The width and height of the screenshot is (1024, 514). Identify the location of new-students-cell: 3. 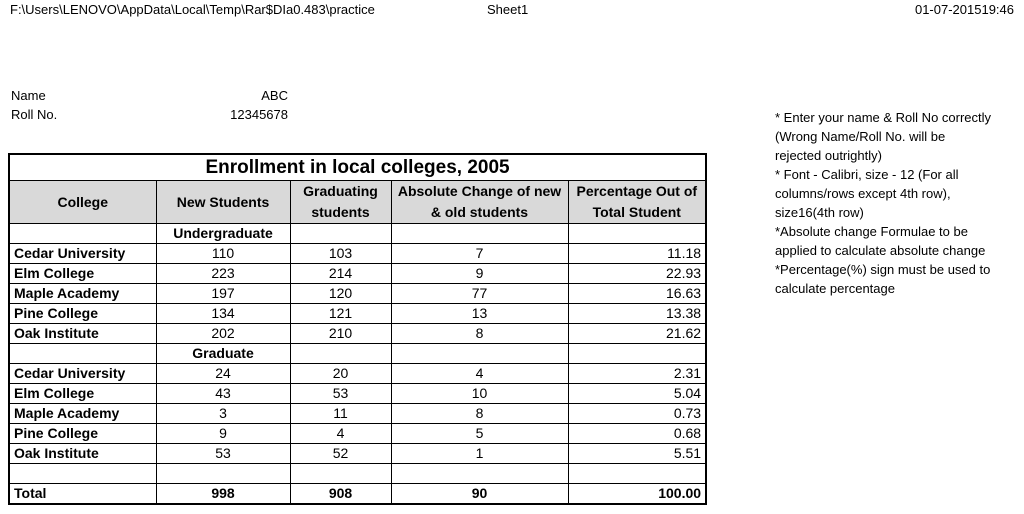
(223, 413).